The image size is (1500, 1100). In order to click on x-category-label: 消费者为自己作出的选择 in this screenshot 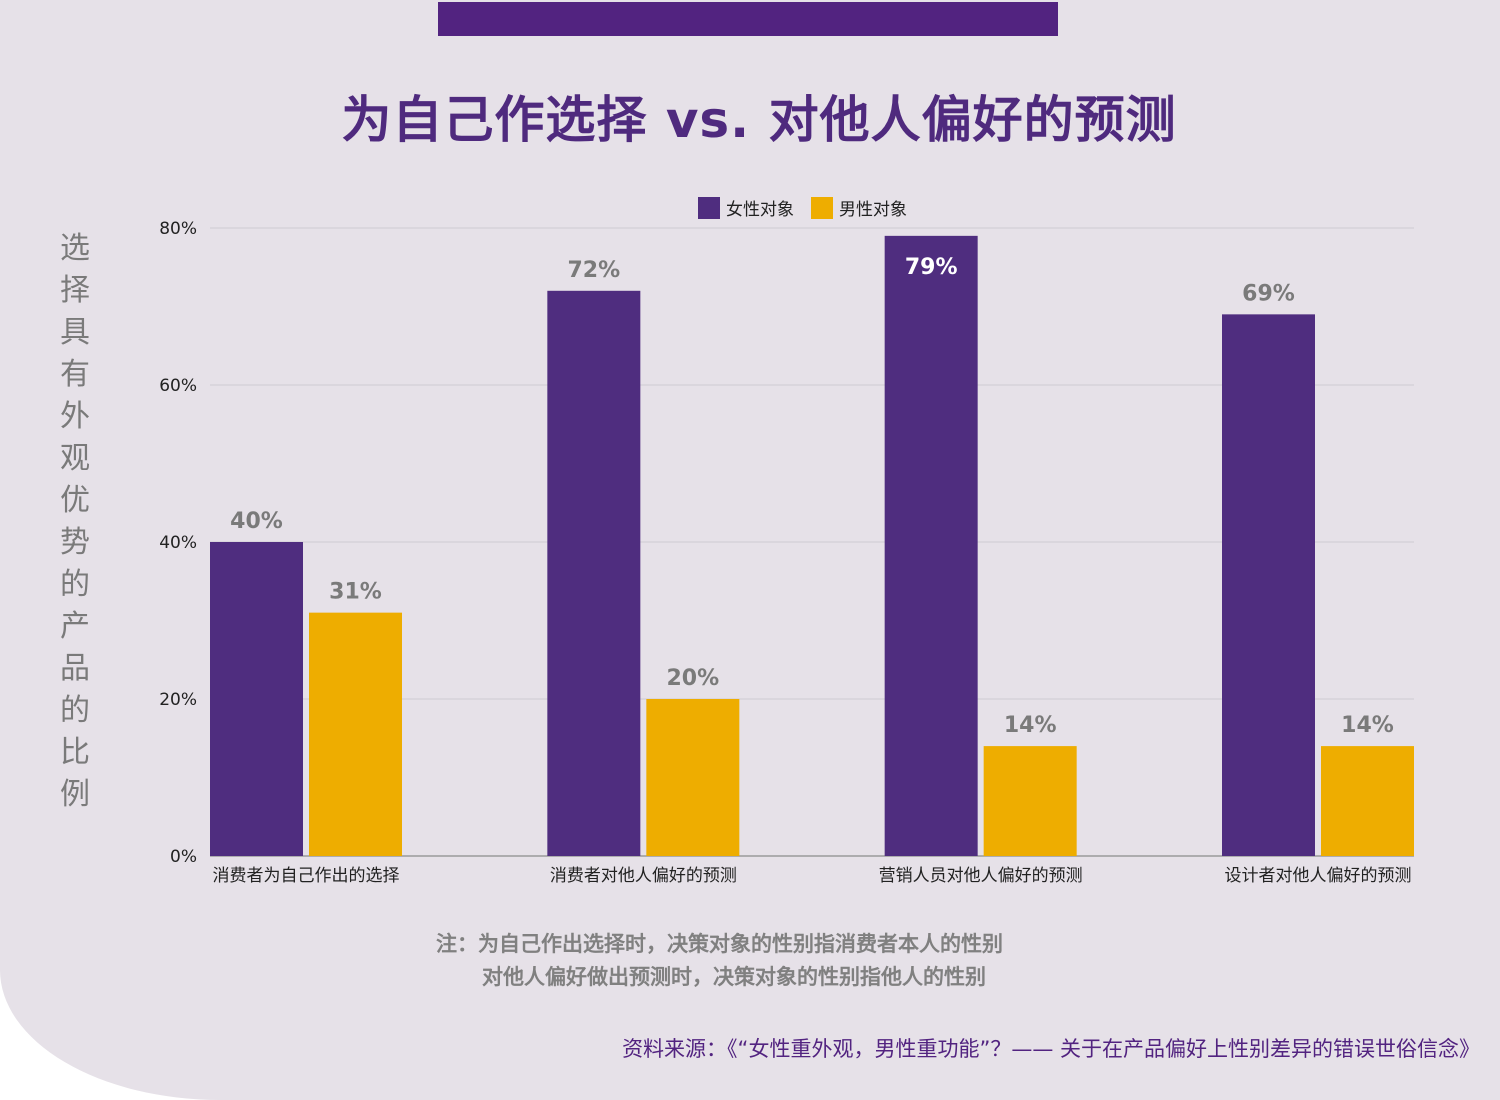, I will do `click(306, 876)`.